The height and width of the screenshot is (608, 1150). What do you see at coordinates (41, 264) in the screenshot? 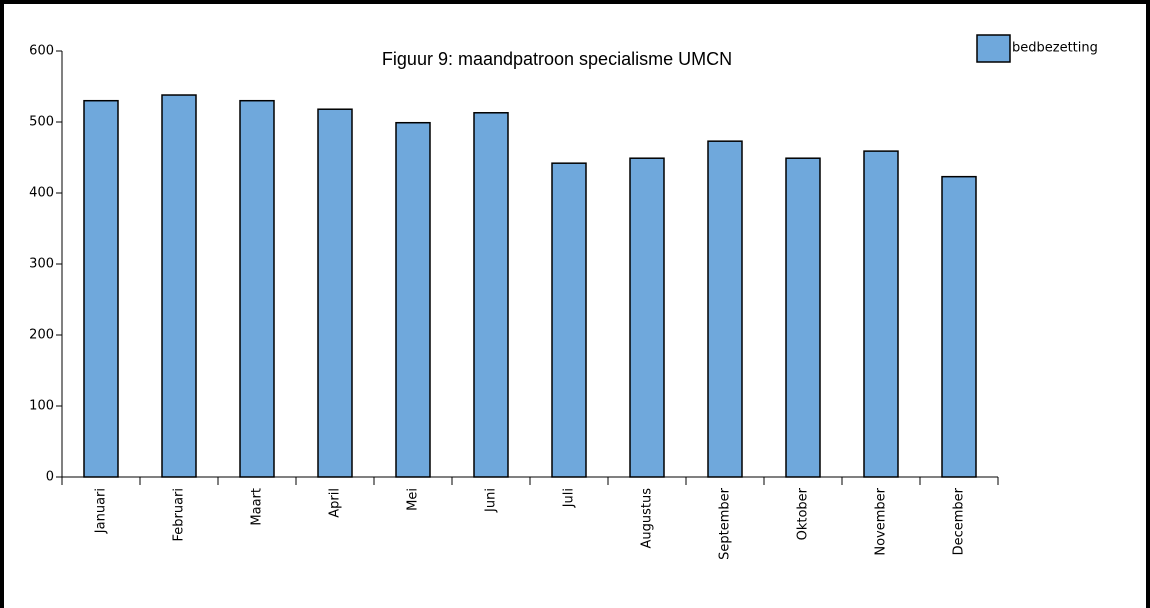
I see `y-tick-label: 300` at bounding box center [41, 264].